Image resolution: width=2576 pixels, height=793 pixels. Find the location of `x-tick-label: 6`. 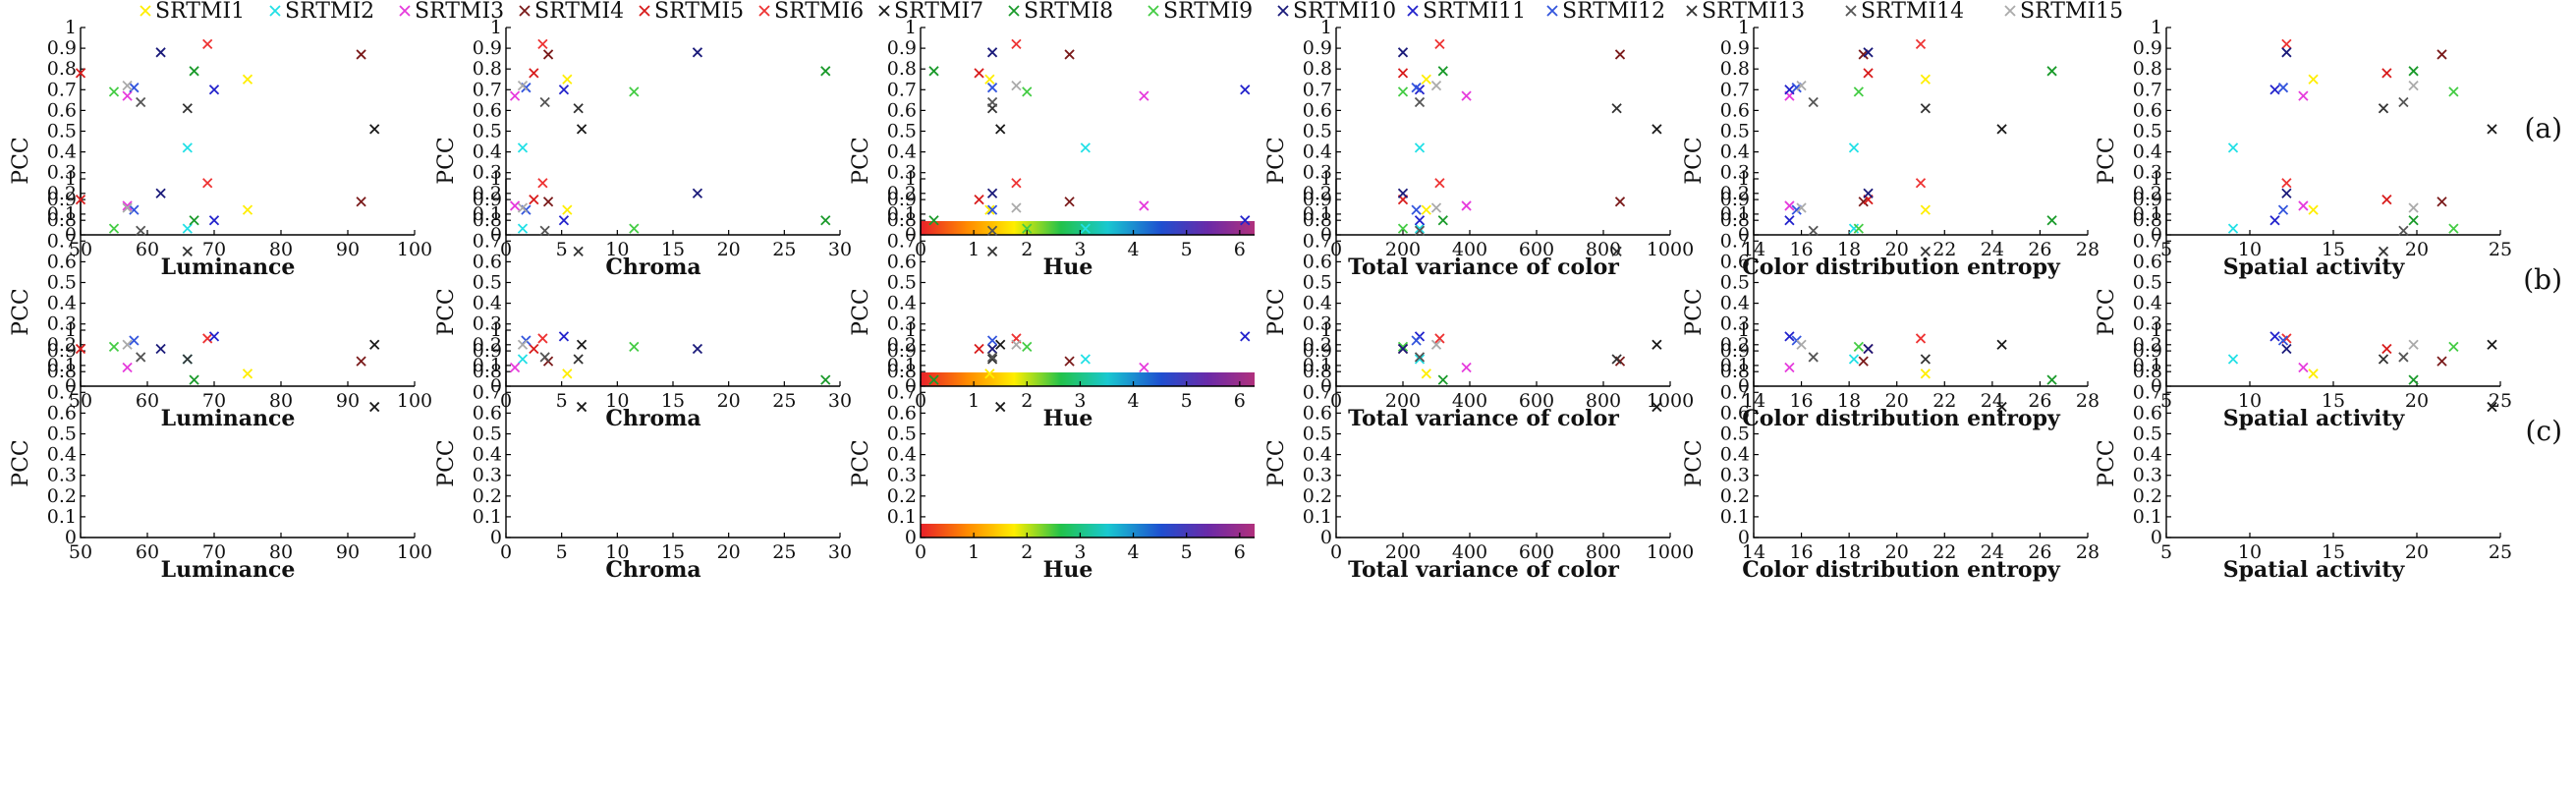

x-tick-label: 6 is located at coordinates (1240, 552).